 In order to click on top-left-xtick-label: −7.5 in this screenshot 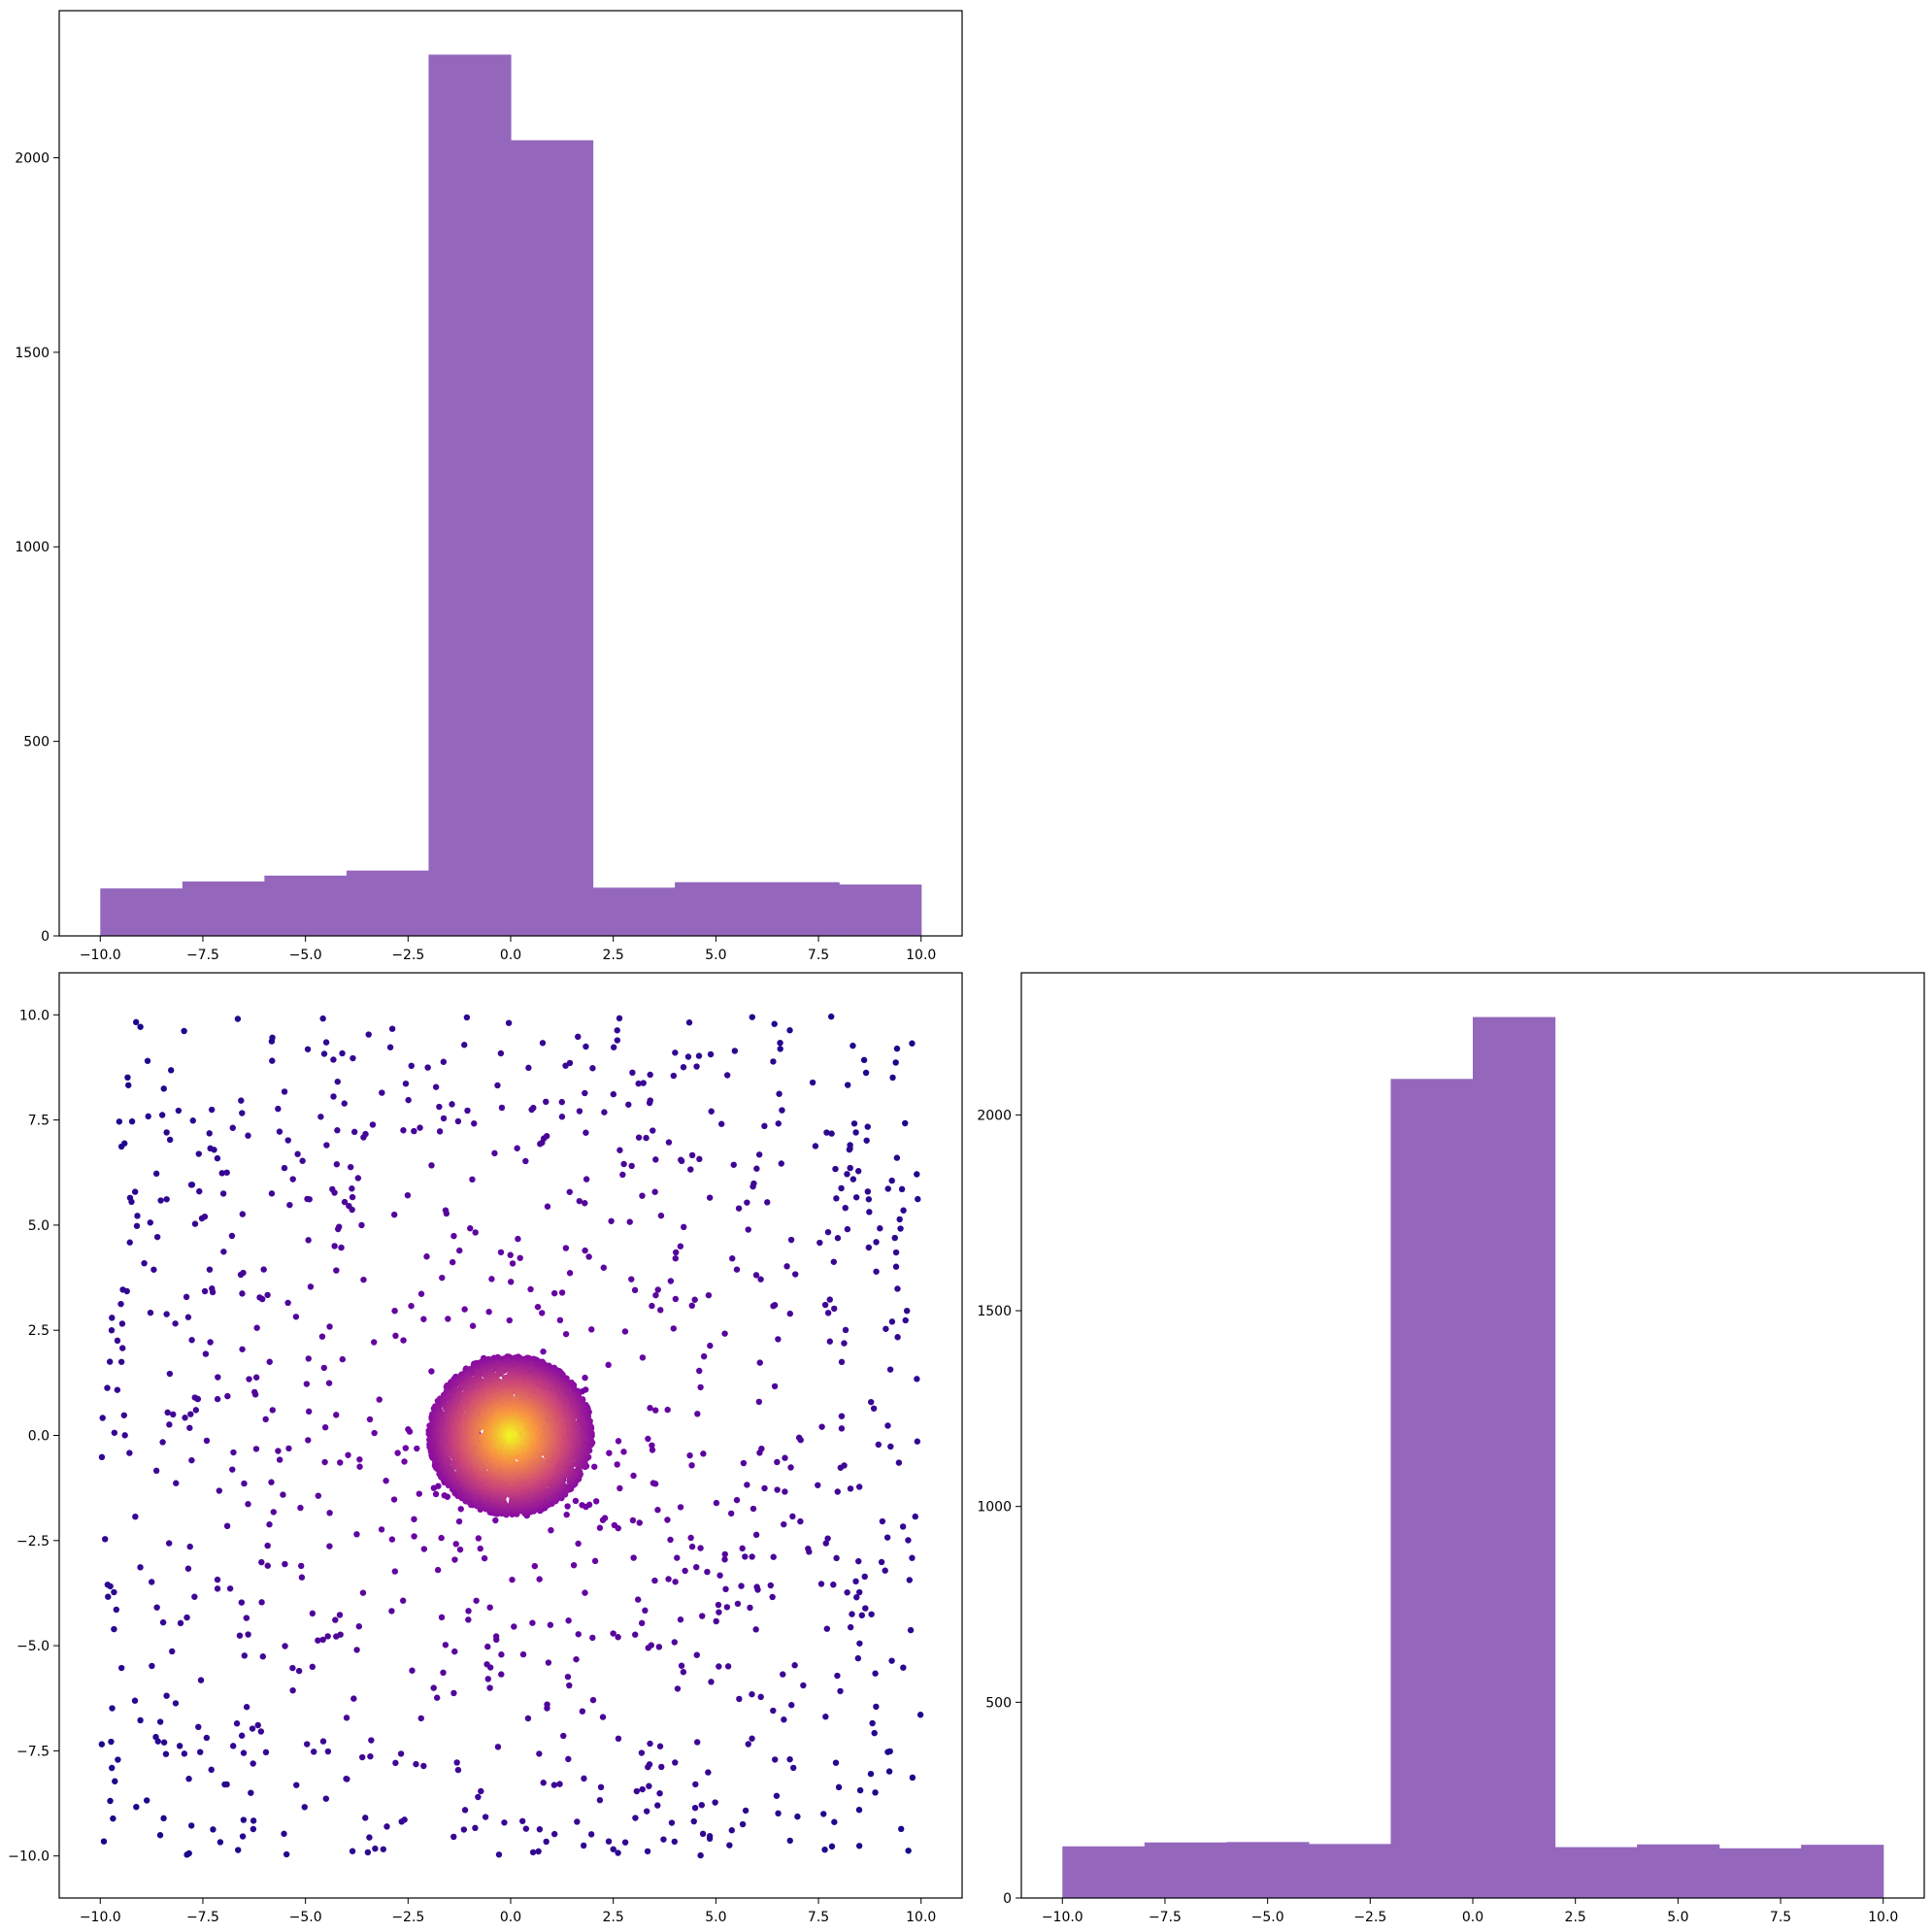, I will do `click(203, 956)`.